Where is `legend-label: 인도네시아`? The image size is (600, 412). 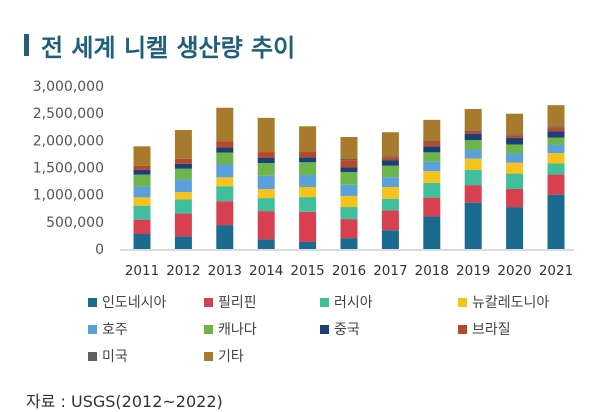
legend-label: 인도네시아 is located at coordinates (134, 303).